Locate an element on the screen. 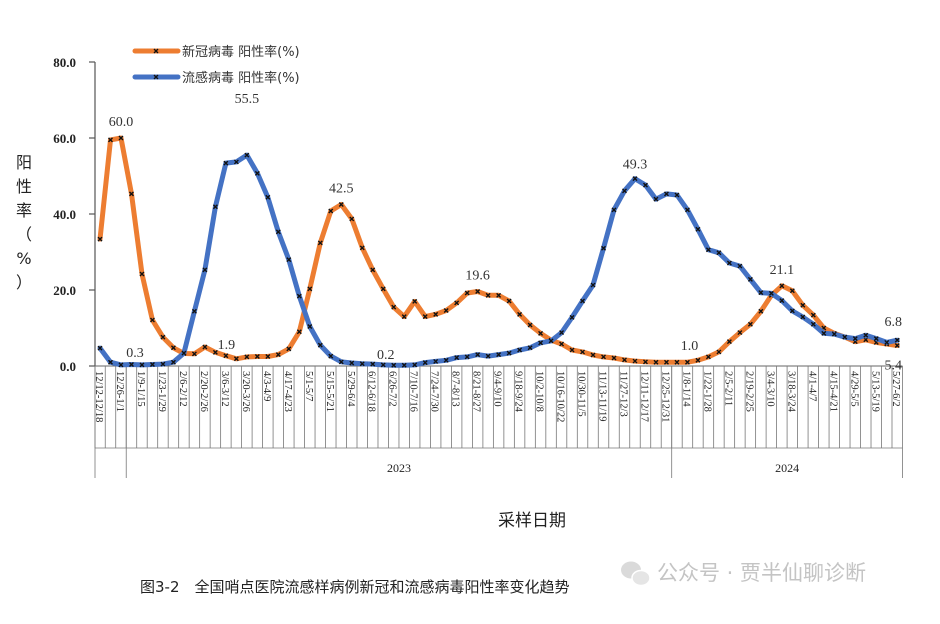 The width and height of the screenshot is (940, 624). x-tick-label: 11/27-12/3 is located at coordinates (623, 394).